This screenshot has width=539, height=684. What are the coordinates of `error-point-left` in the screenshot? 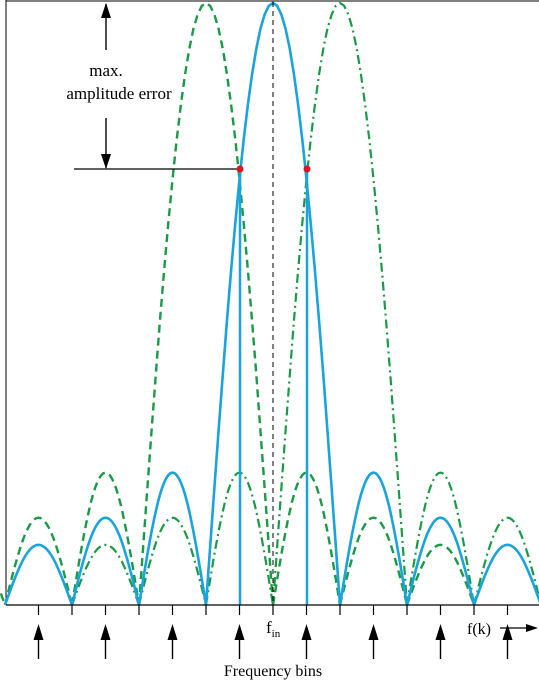 It's located at (240, 169).